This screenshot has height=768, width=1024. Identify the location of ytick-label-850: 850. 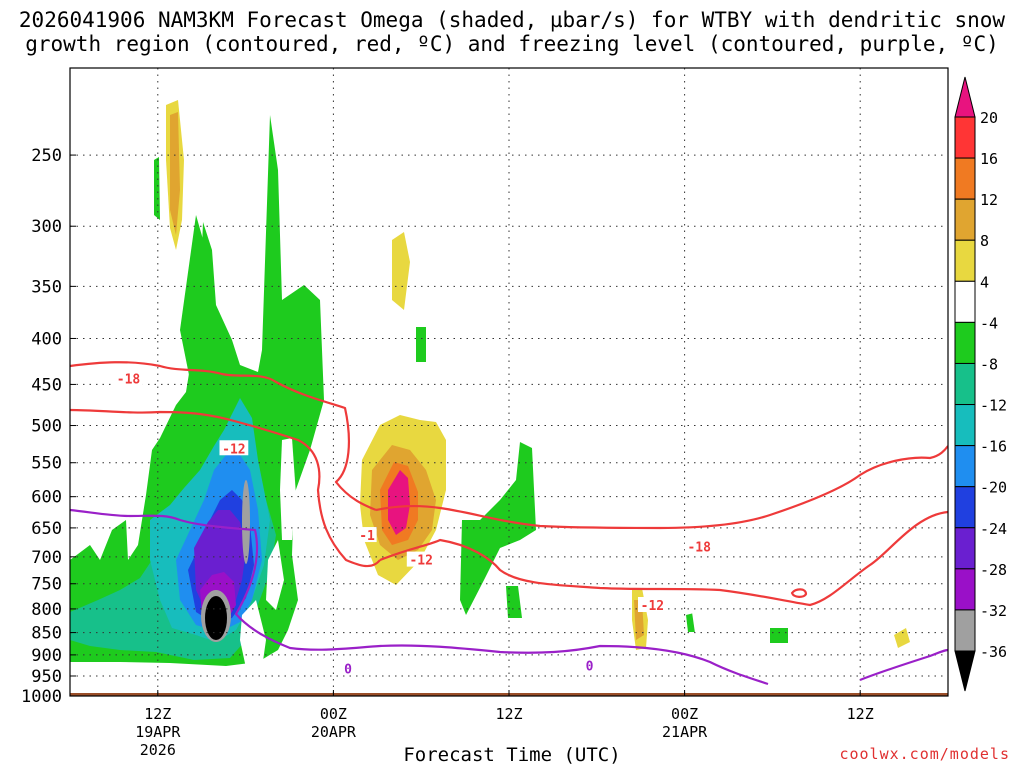
(46, 634).